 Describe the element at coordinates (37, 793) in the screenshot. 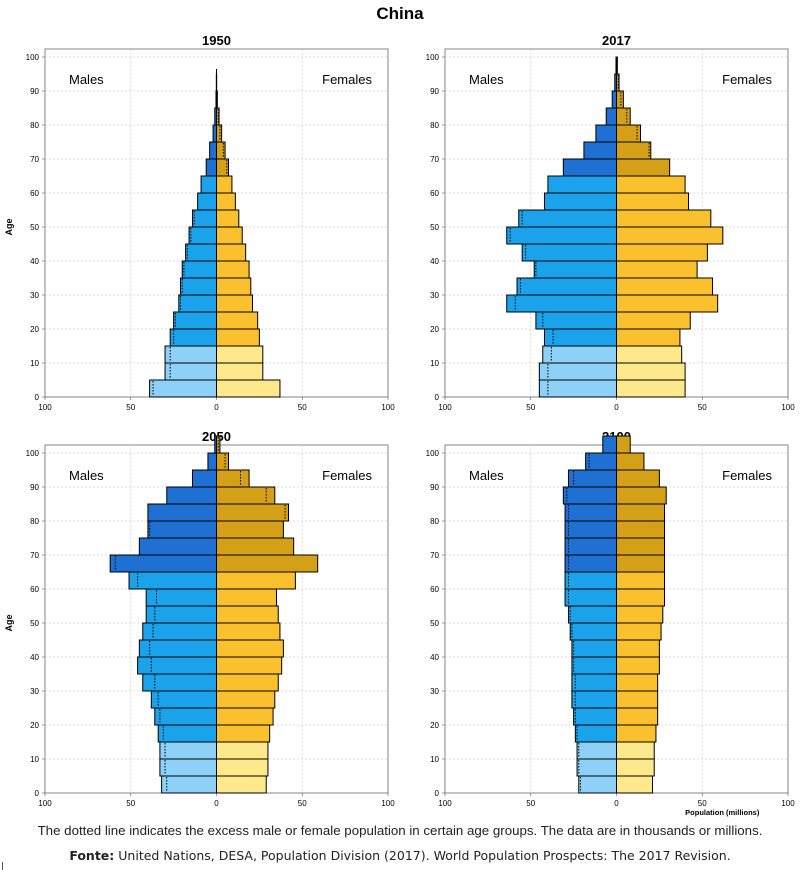

I see `y-tick-label: 0` at that location.